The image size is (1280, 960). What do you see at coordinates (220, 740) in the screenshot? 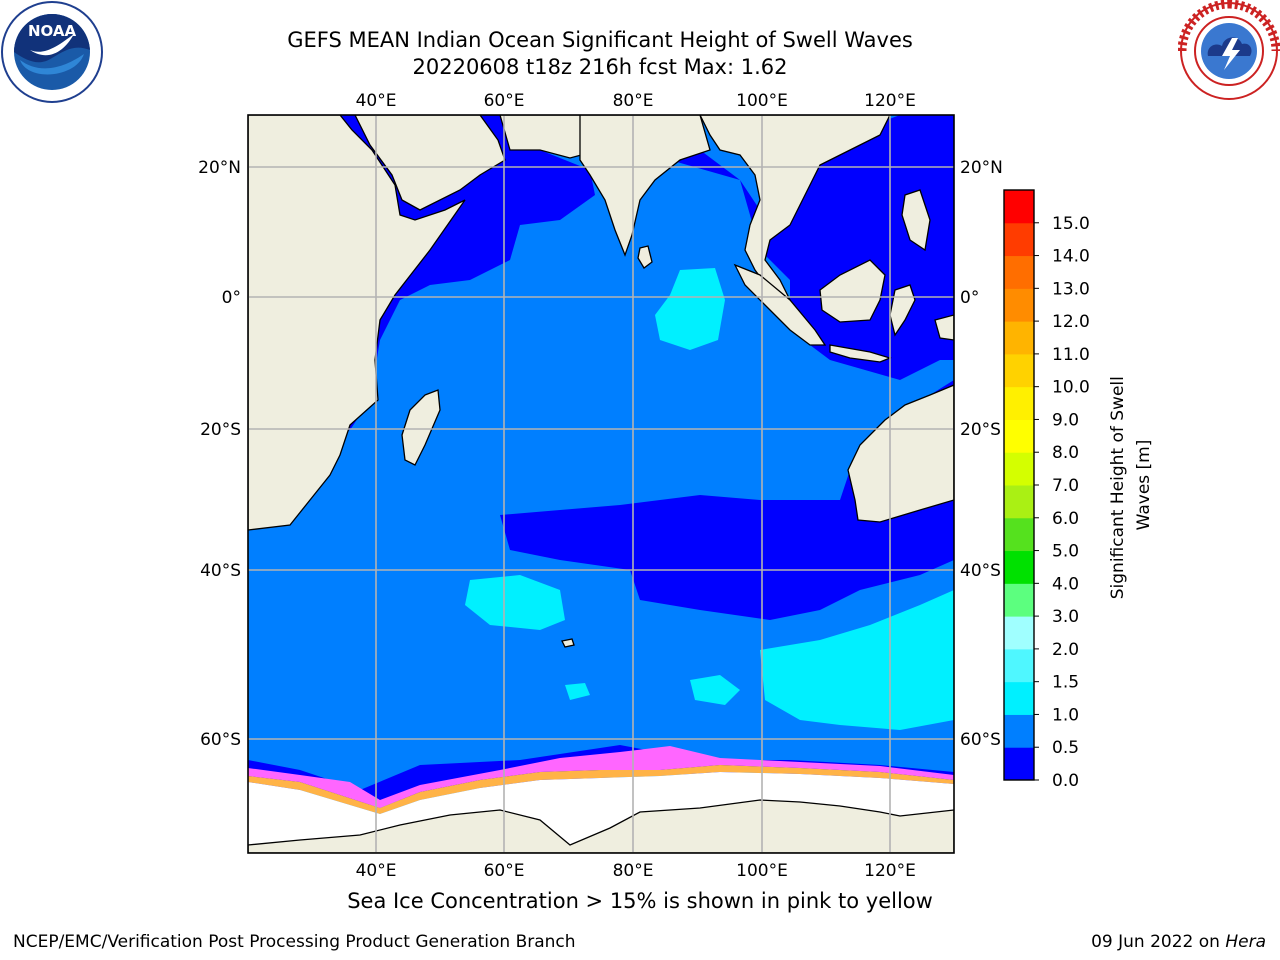
I see `lat-label-left: 60°S` at bounding box center [220, 740].